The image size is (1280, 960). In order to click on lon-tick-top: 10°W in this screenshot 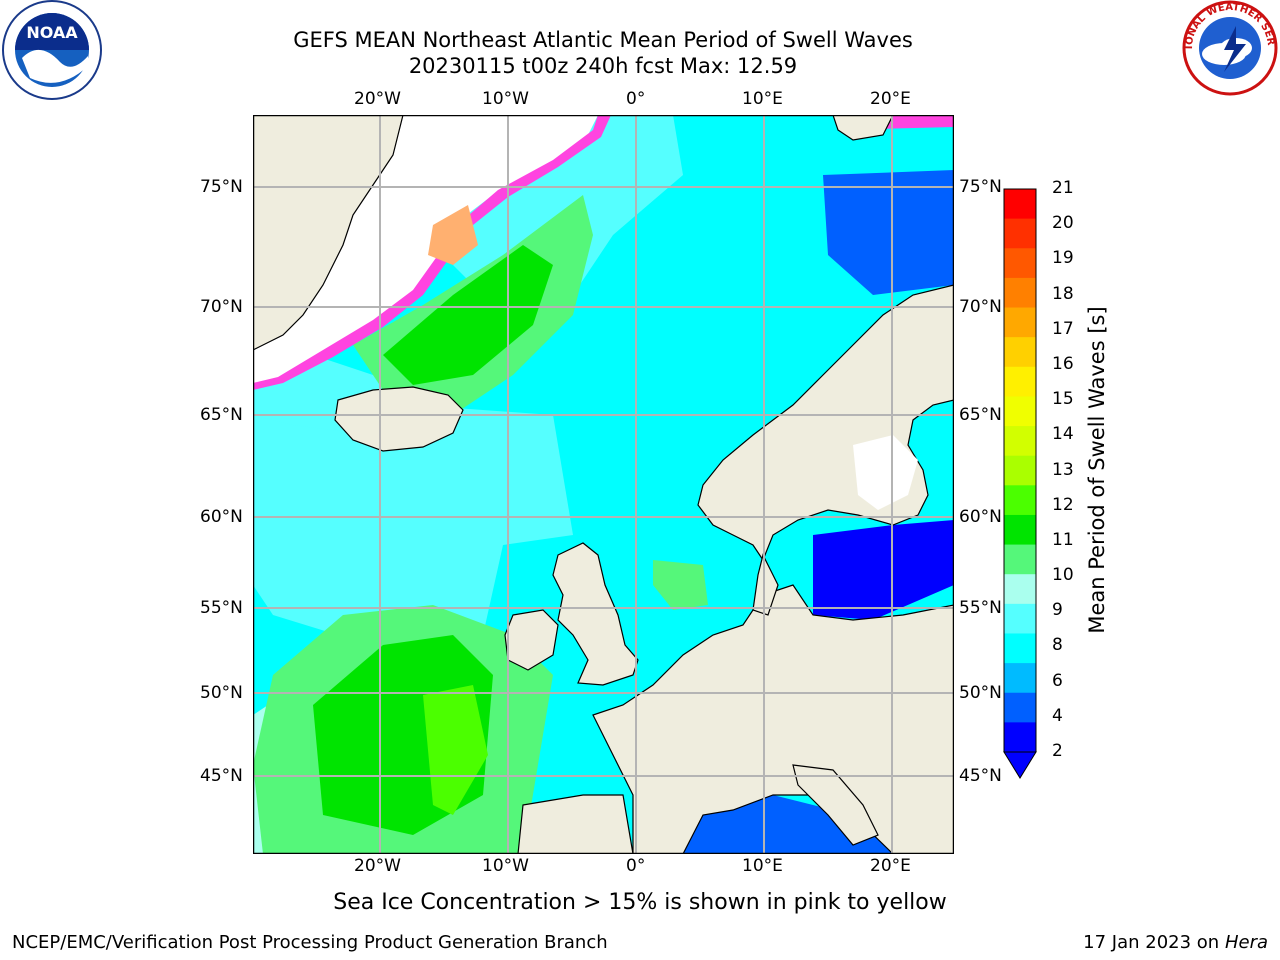, I will do `click(505, 99)`.